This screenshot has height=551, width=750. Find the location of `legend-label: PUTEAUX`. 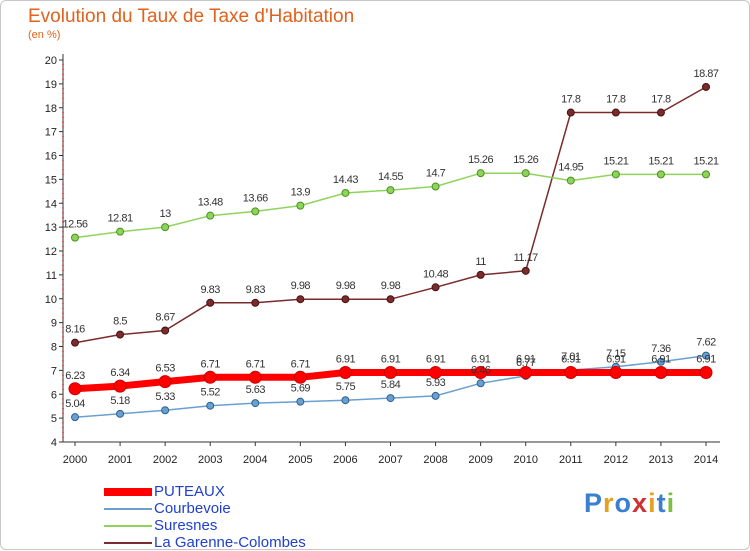

legend-label: PUTEAUX is located at coordinates (189, 491).